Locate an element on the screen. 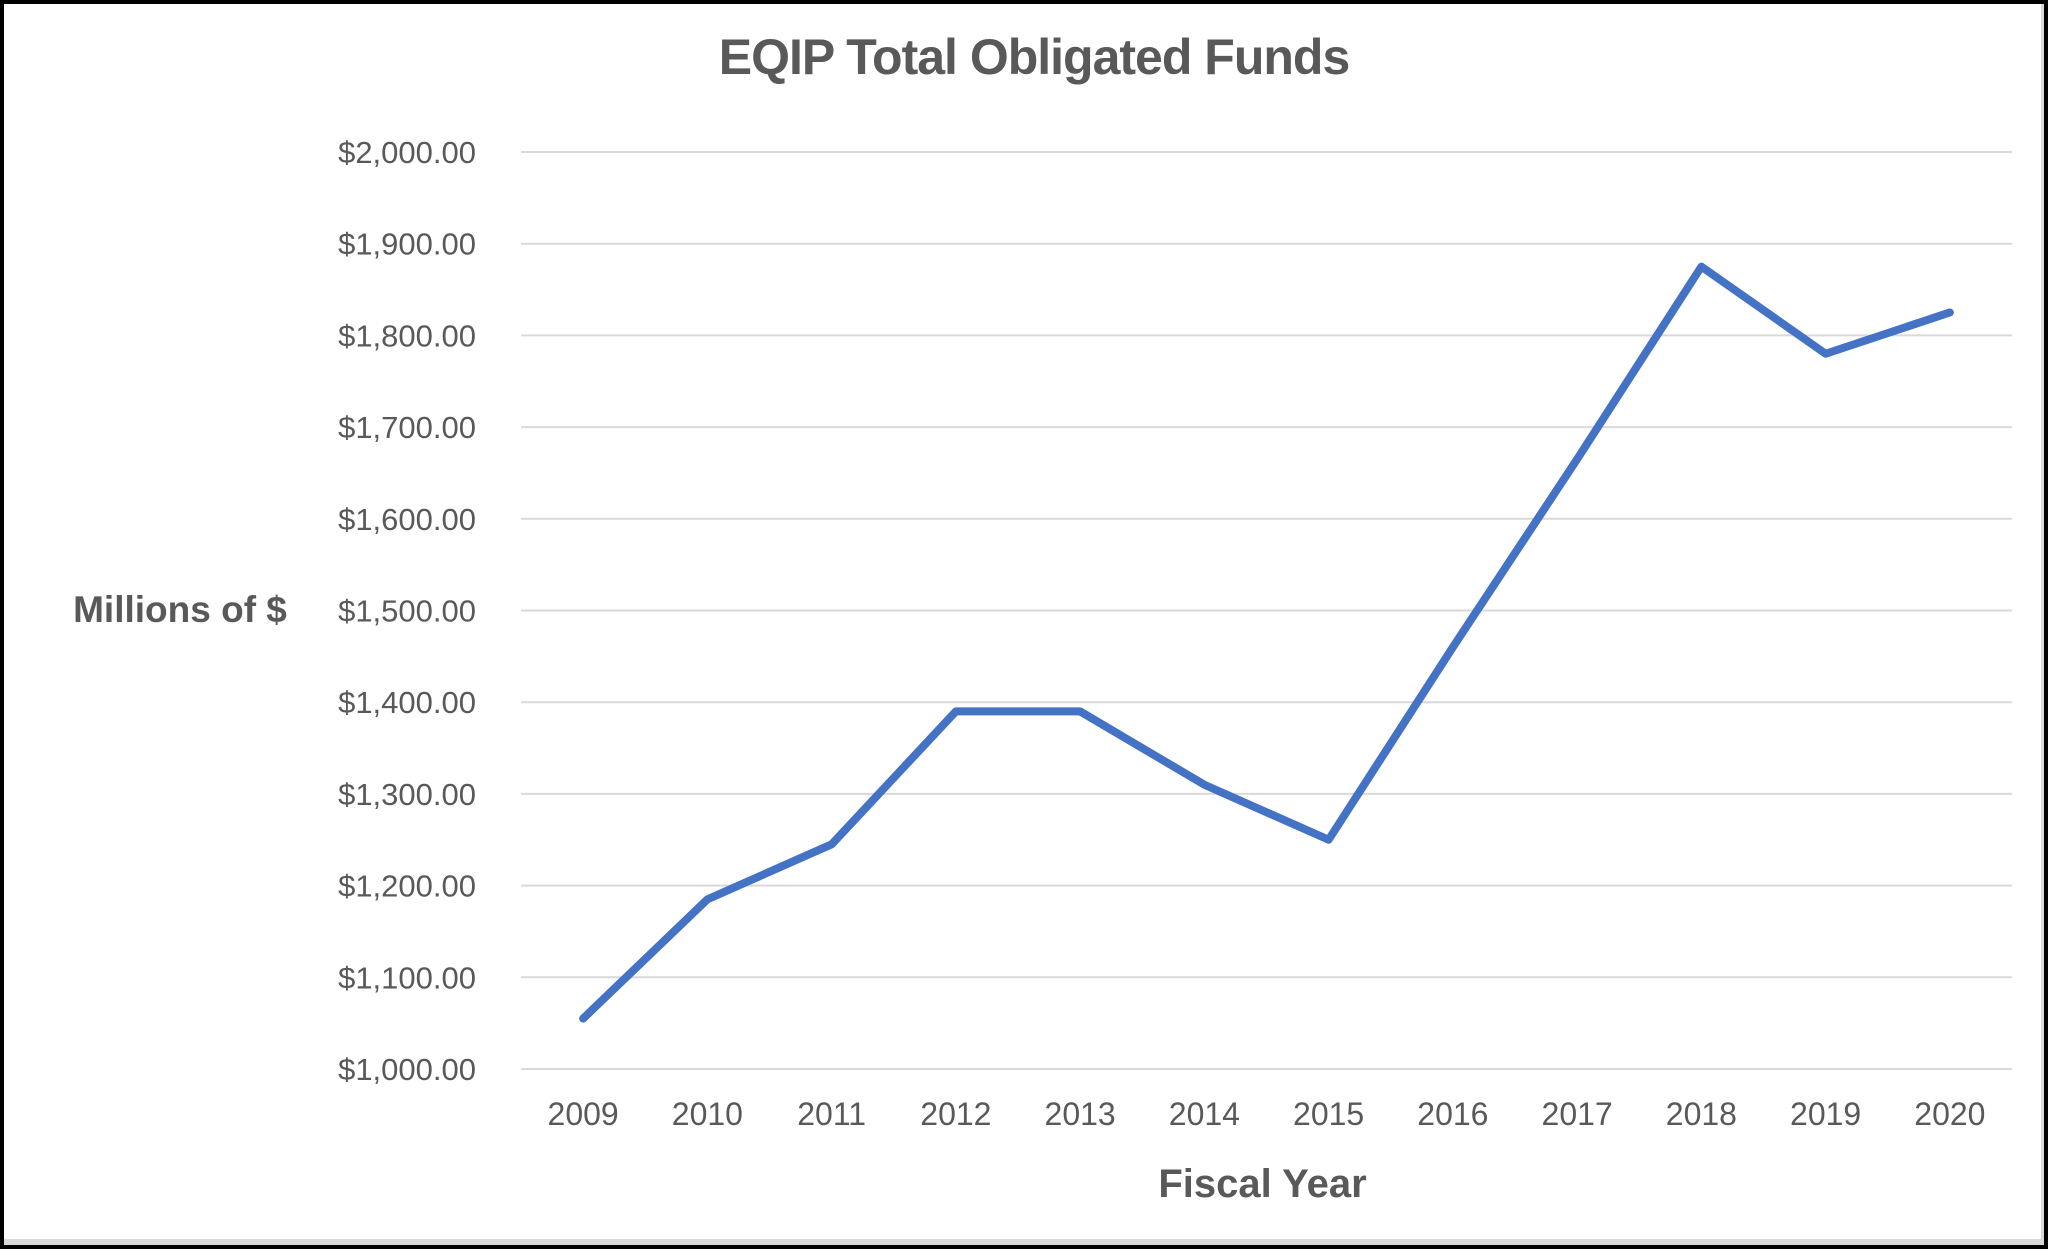 Image resolution: width=2048 pixels, height=1249 pixels. x-tick-label: 2016 is located at coordinates (1452, 1114).